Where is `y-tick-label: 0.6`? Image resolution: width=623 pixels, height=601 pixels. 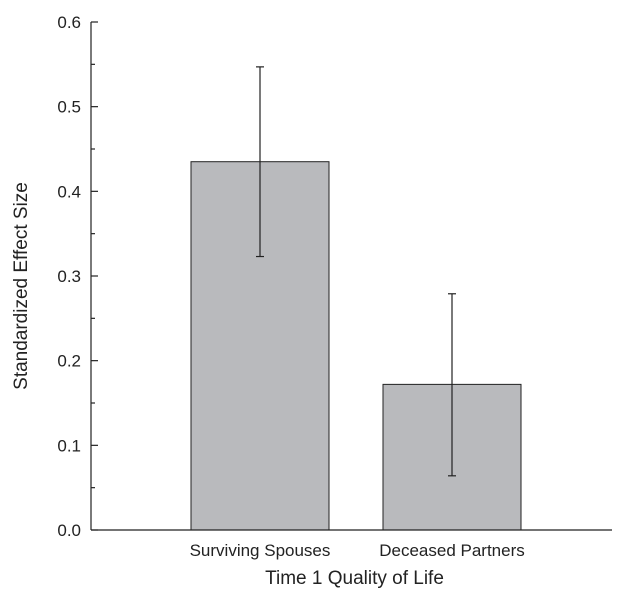
y-tick-label: 0.6 is located at coordinates (69, 22).